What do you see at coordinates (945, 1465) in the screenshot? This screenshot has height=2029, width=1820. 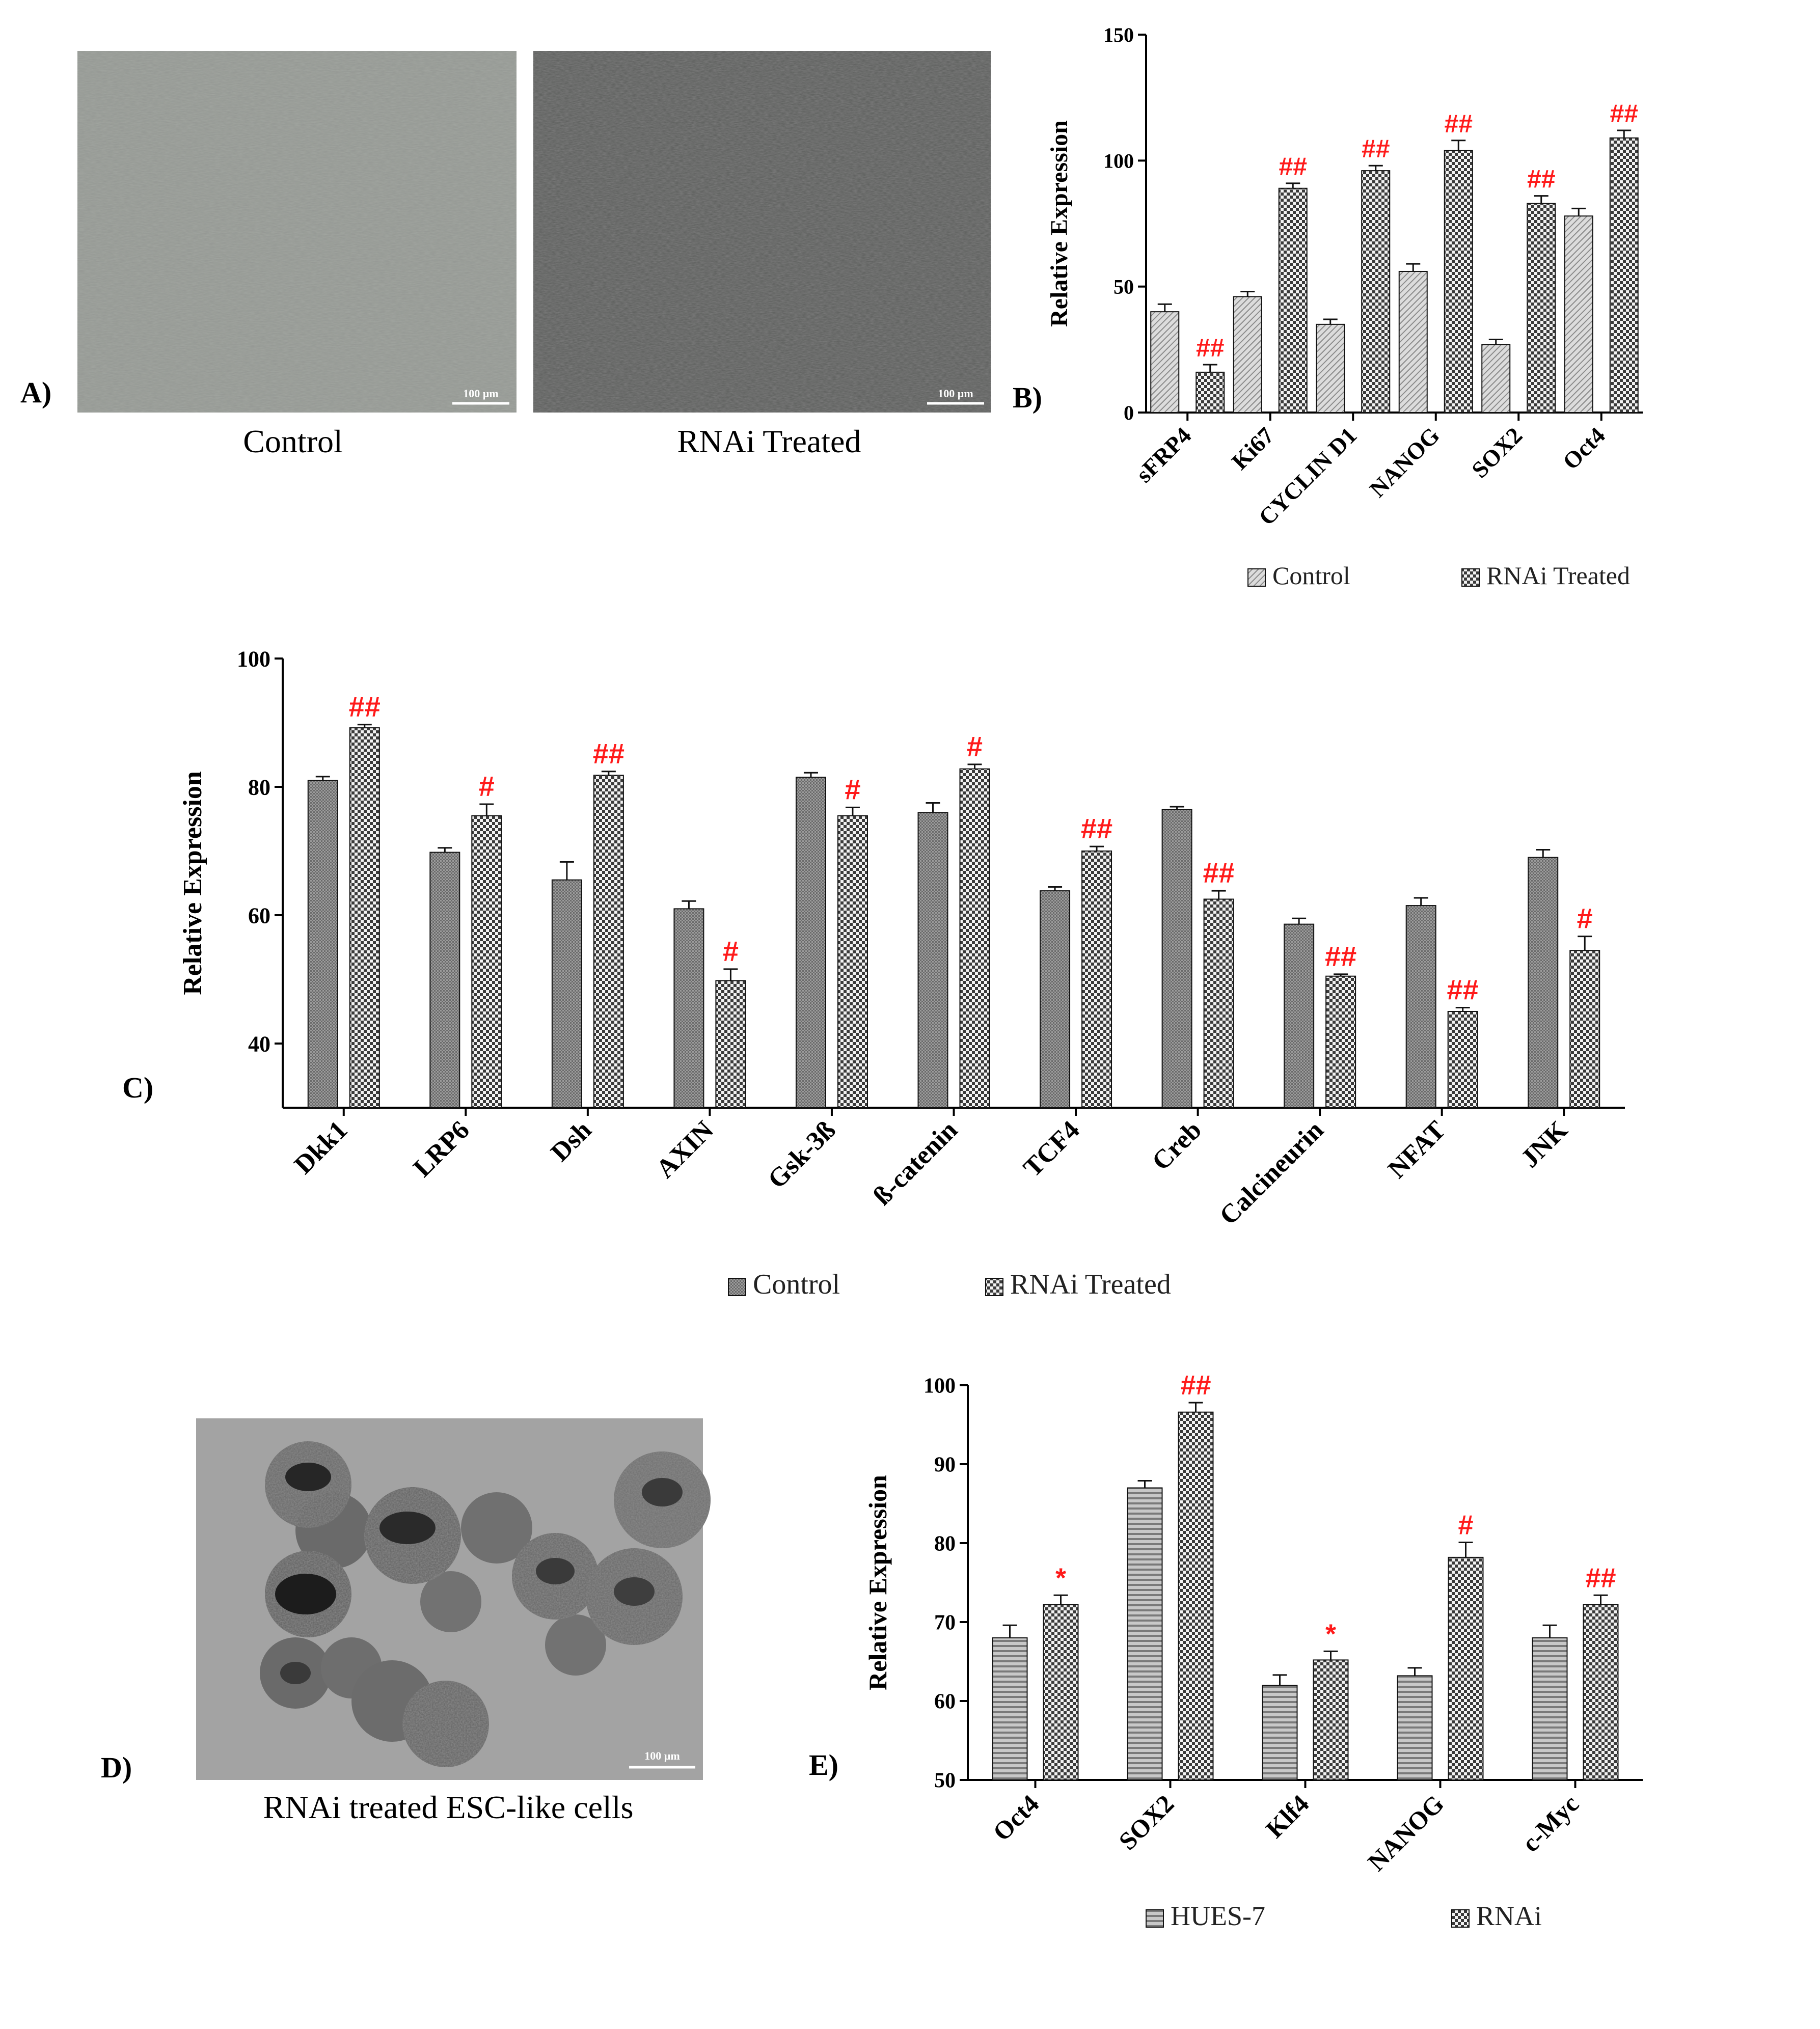 I see `y-tick-label: 90` at bounding box center [945, 1465].